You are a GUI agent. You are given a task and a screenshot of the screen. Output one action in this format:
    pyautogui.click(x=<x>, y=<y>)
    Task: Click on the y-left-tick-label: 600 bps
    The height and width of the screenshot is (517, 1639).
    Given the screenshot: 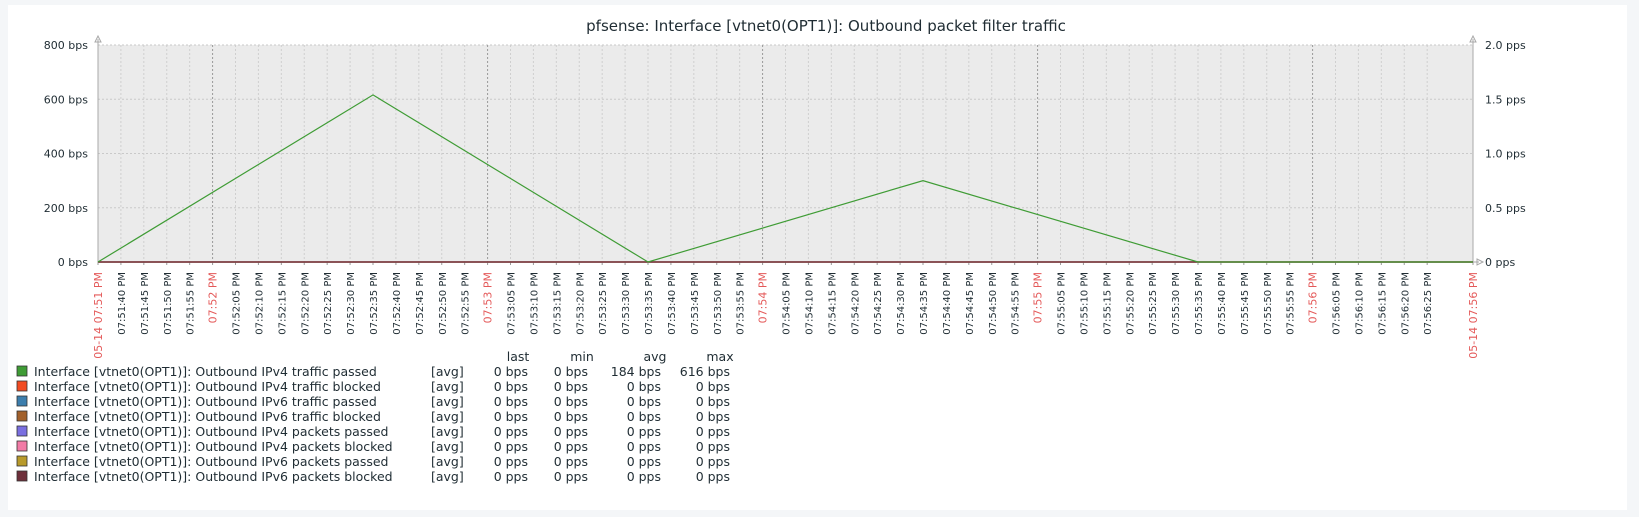 What is the action you would take?
    pyautogui.click(x=66, y=99)
    